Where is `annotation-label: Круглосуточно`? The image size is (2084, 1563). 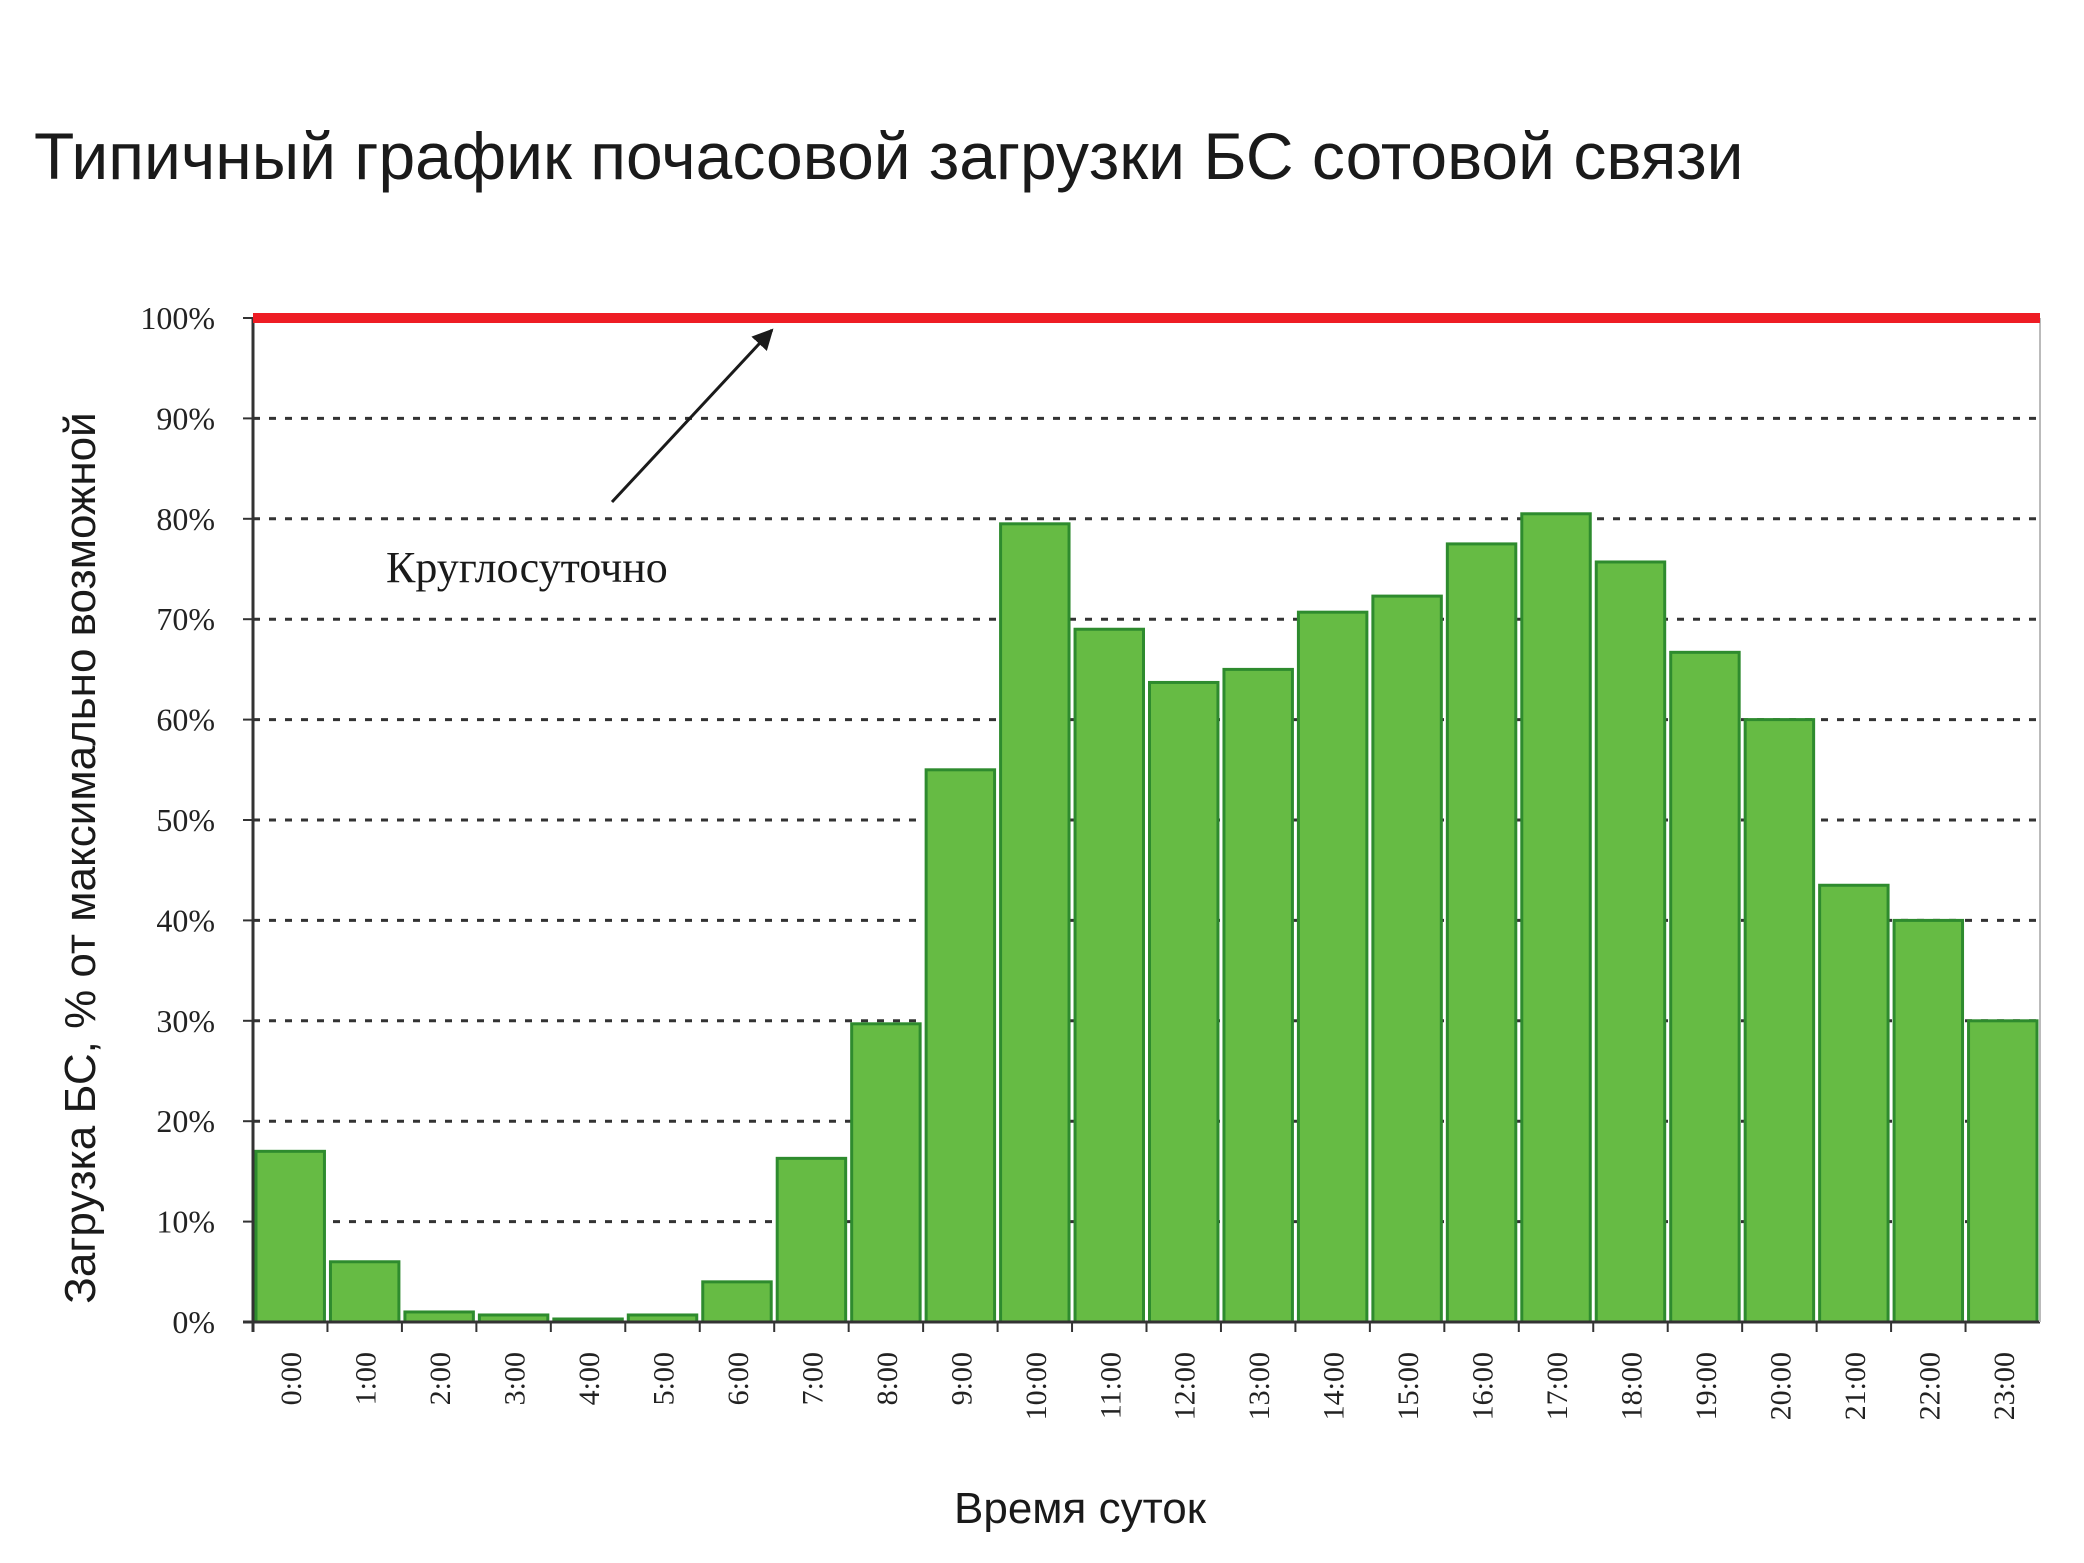
annotation-label: Круглосуточно is located at coordinates (527, 567).